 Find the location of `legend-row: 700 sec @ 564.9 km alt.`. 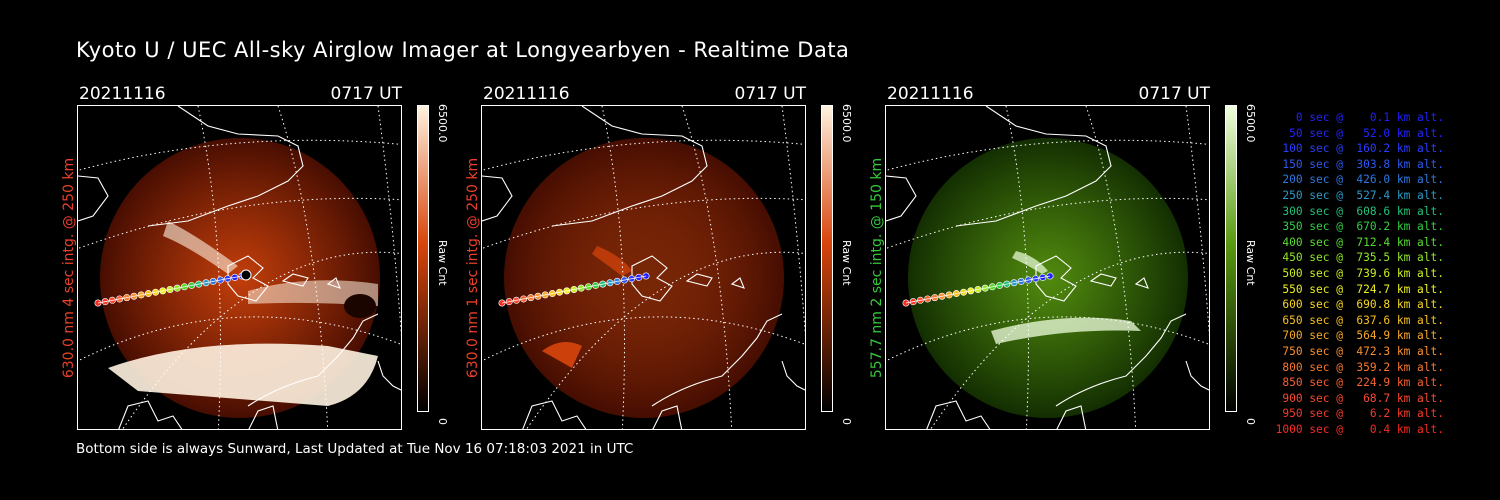

legend-row: 700 sec @ 564.9 km alt. is located at coordinates (1363, 336).